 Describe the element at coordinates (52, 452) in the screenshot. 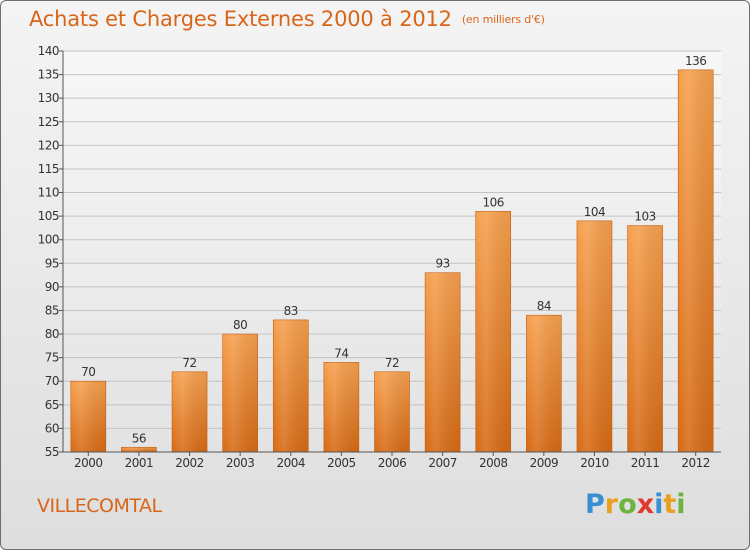

I see `y-tick-label: 55` at that location.